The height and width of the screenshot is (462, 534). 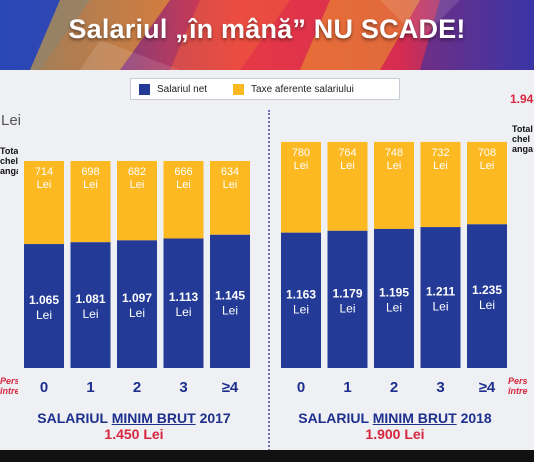 What do you see at coordinates (441, 292) in the screenshot?
I see `data-label-net: 1.211` at bounding box center [441, 292].